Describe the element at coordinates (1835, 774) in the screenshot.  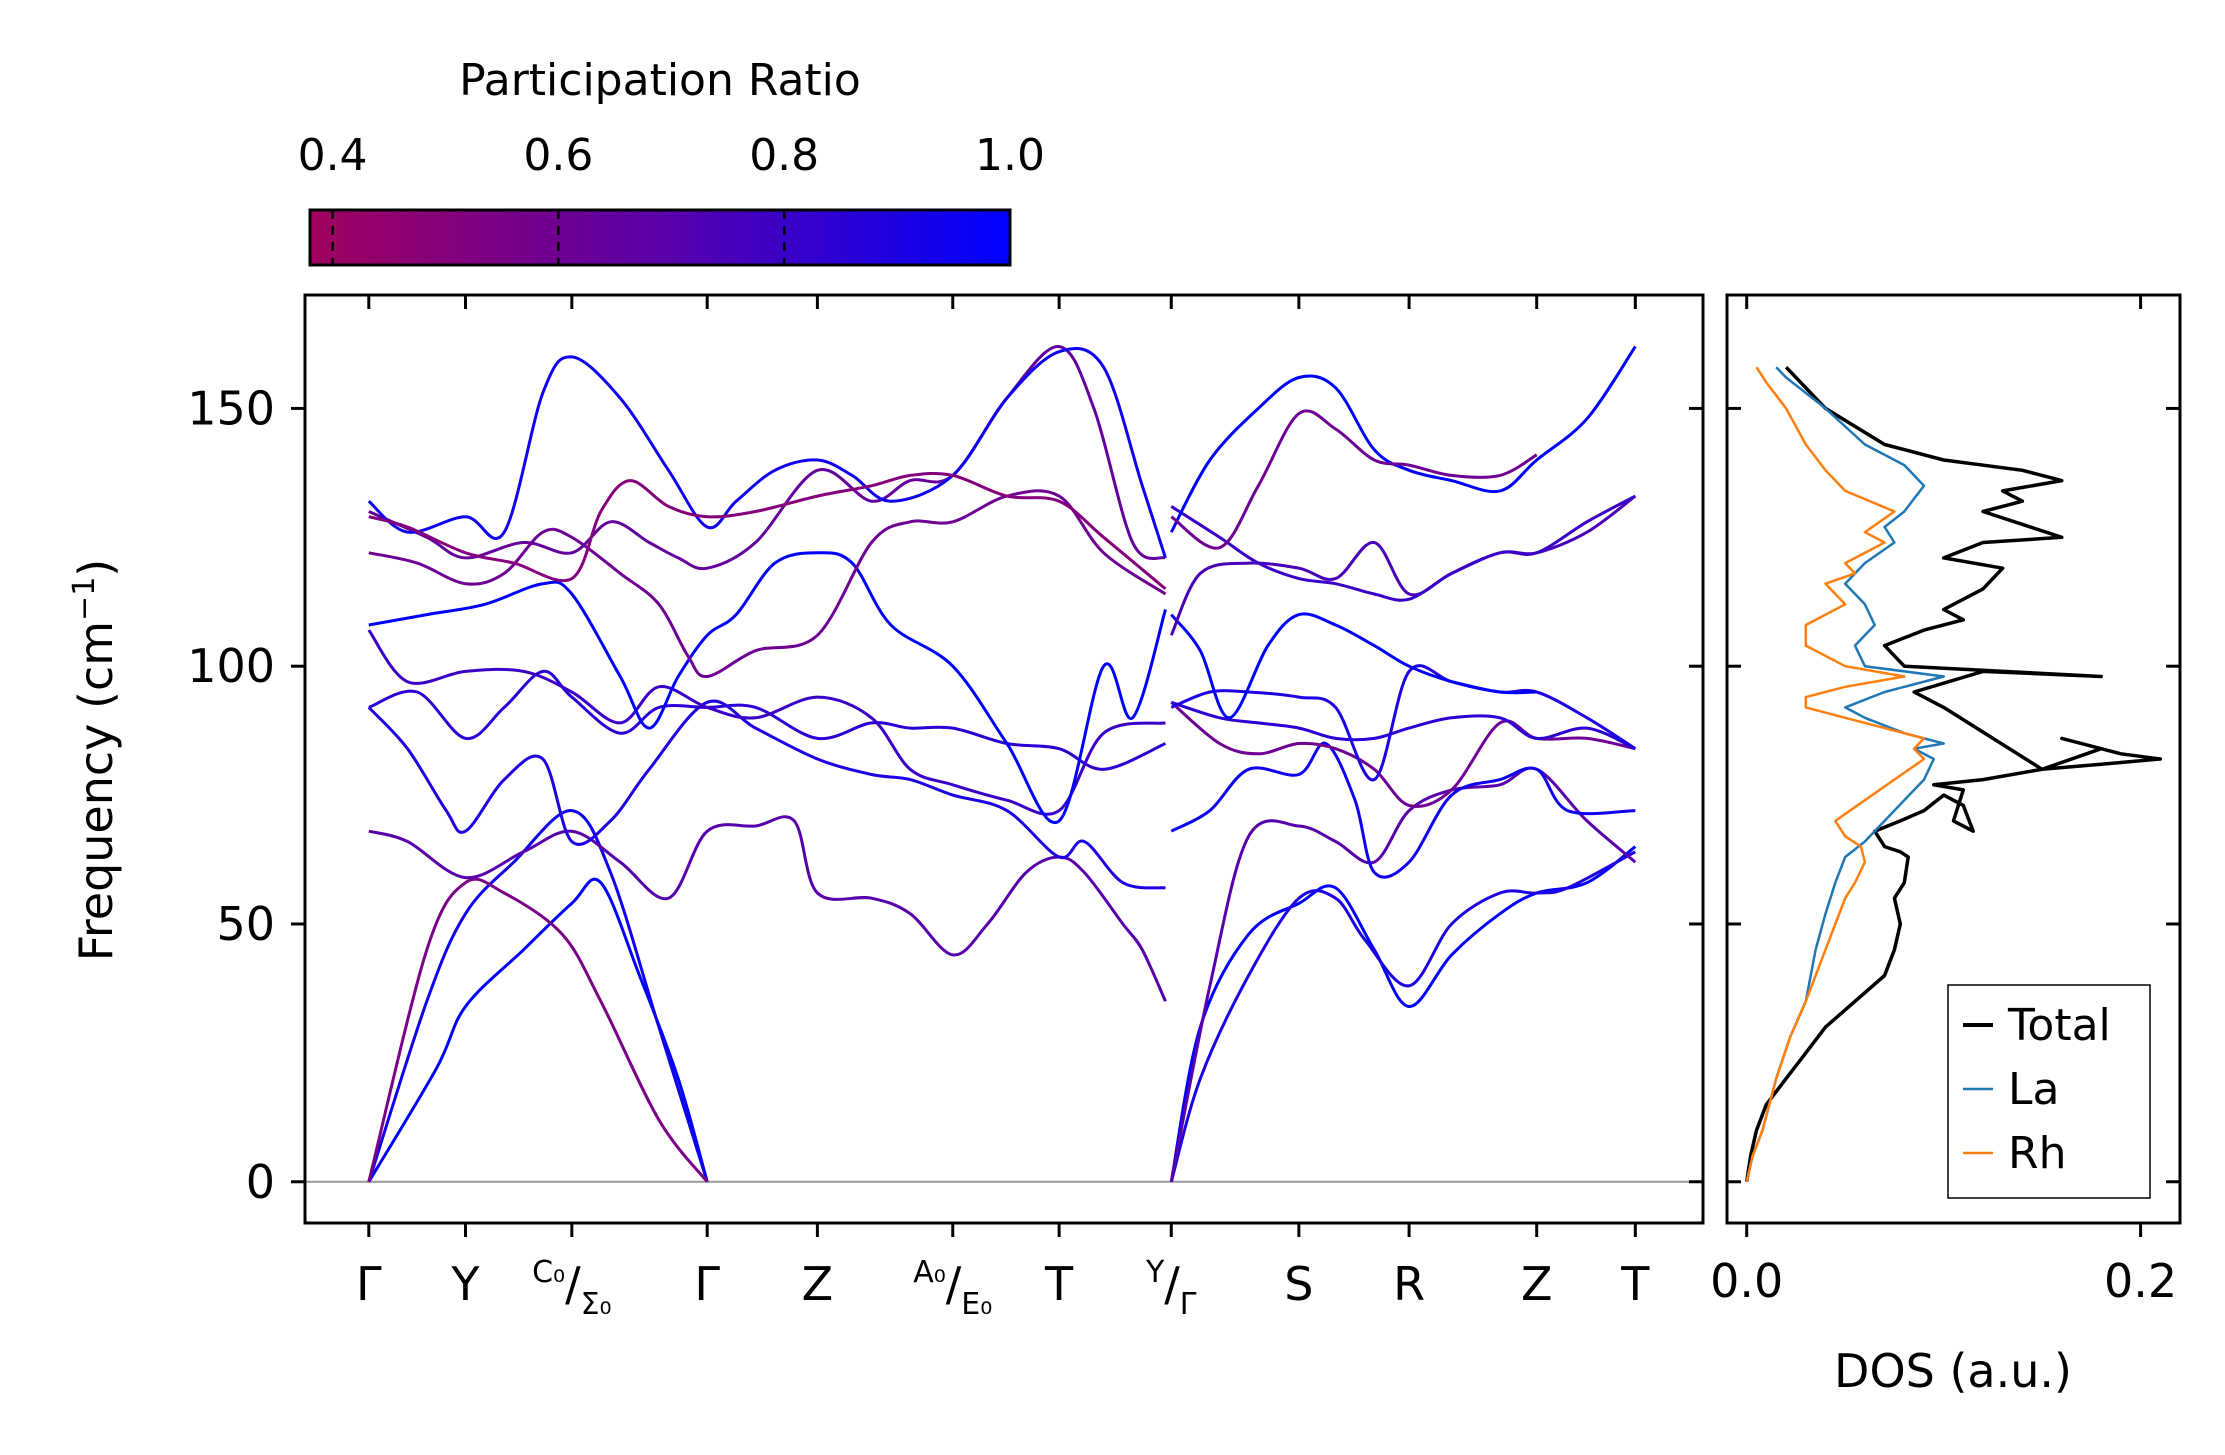
I see `dos-curve-rh` at that location.